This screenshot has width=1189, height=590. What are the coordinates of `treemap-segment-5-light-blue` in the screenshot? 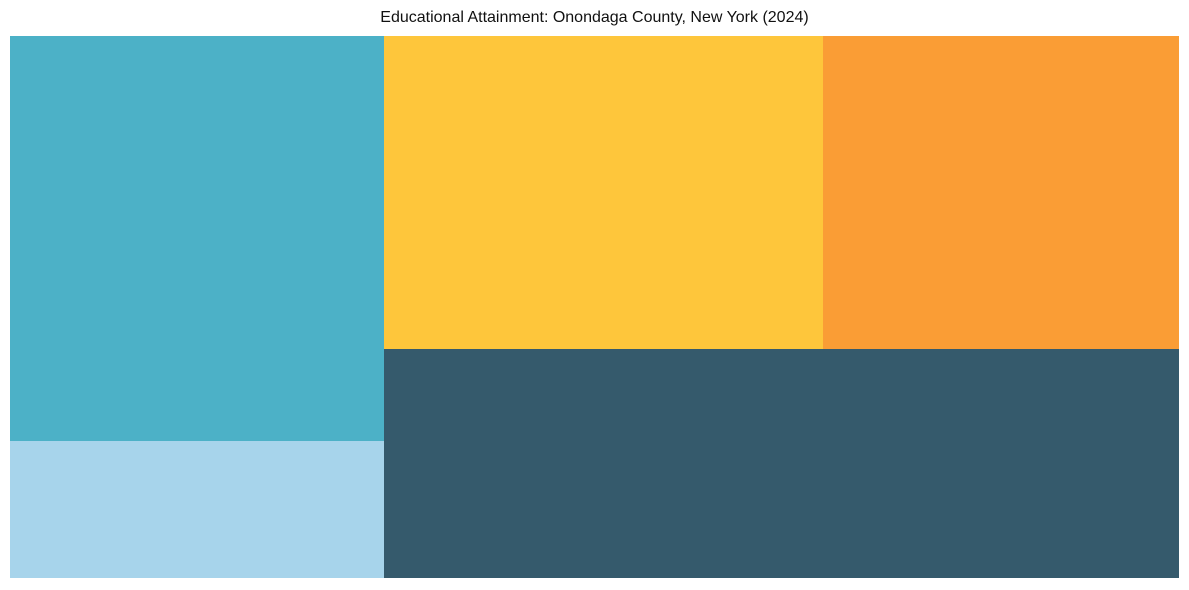 It's located at (197, 509).